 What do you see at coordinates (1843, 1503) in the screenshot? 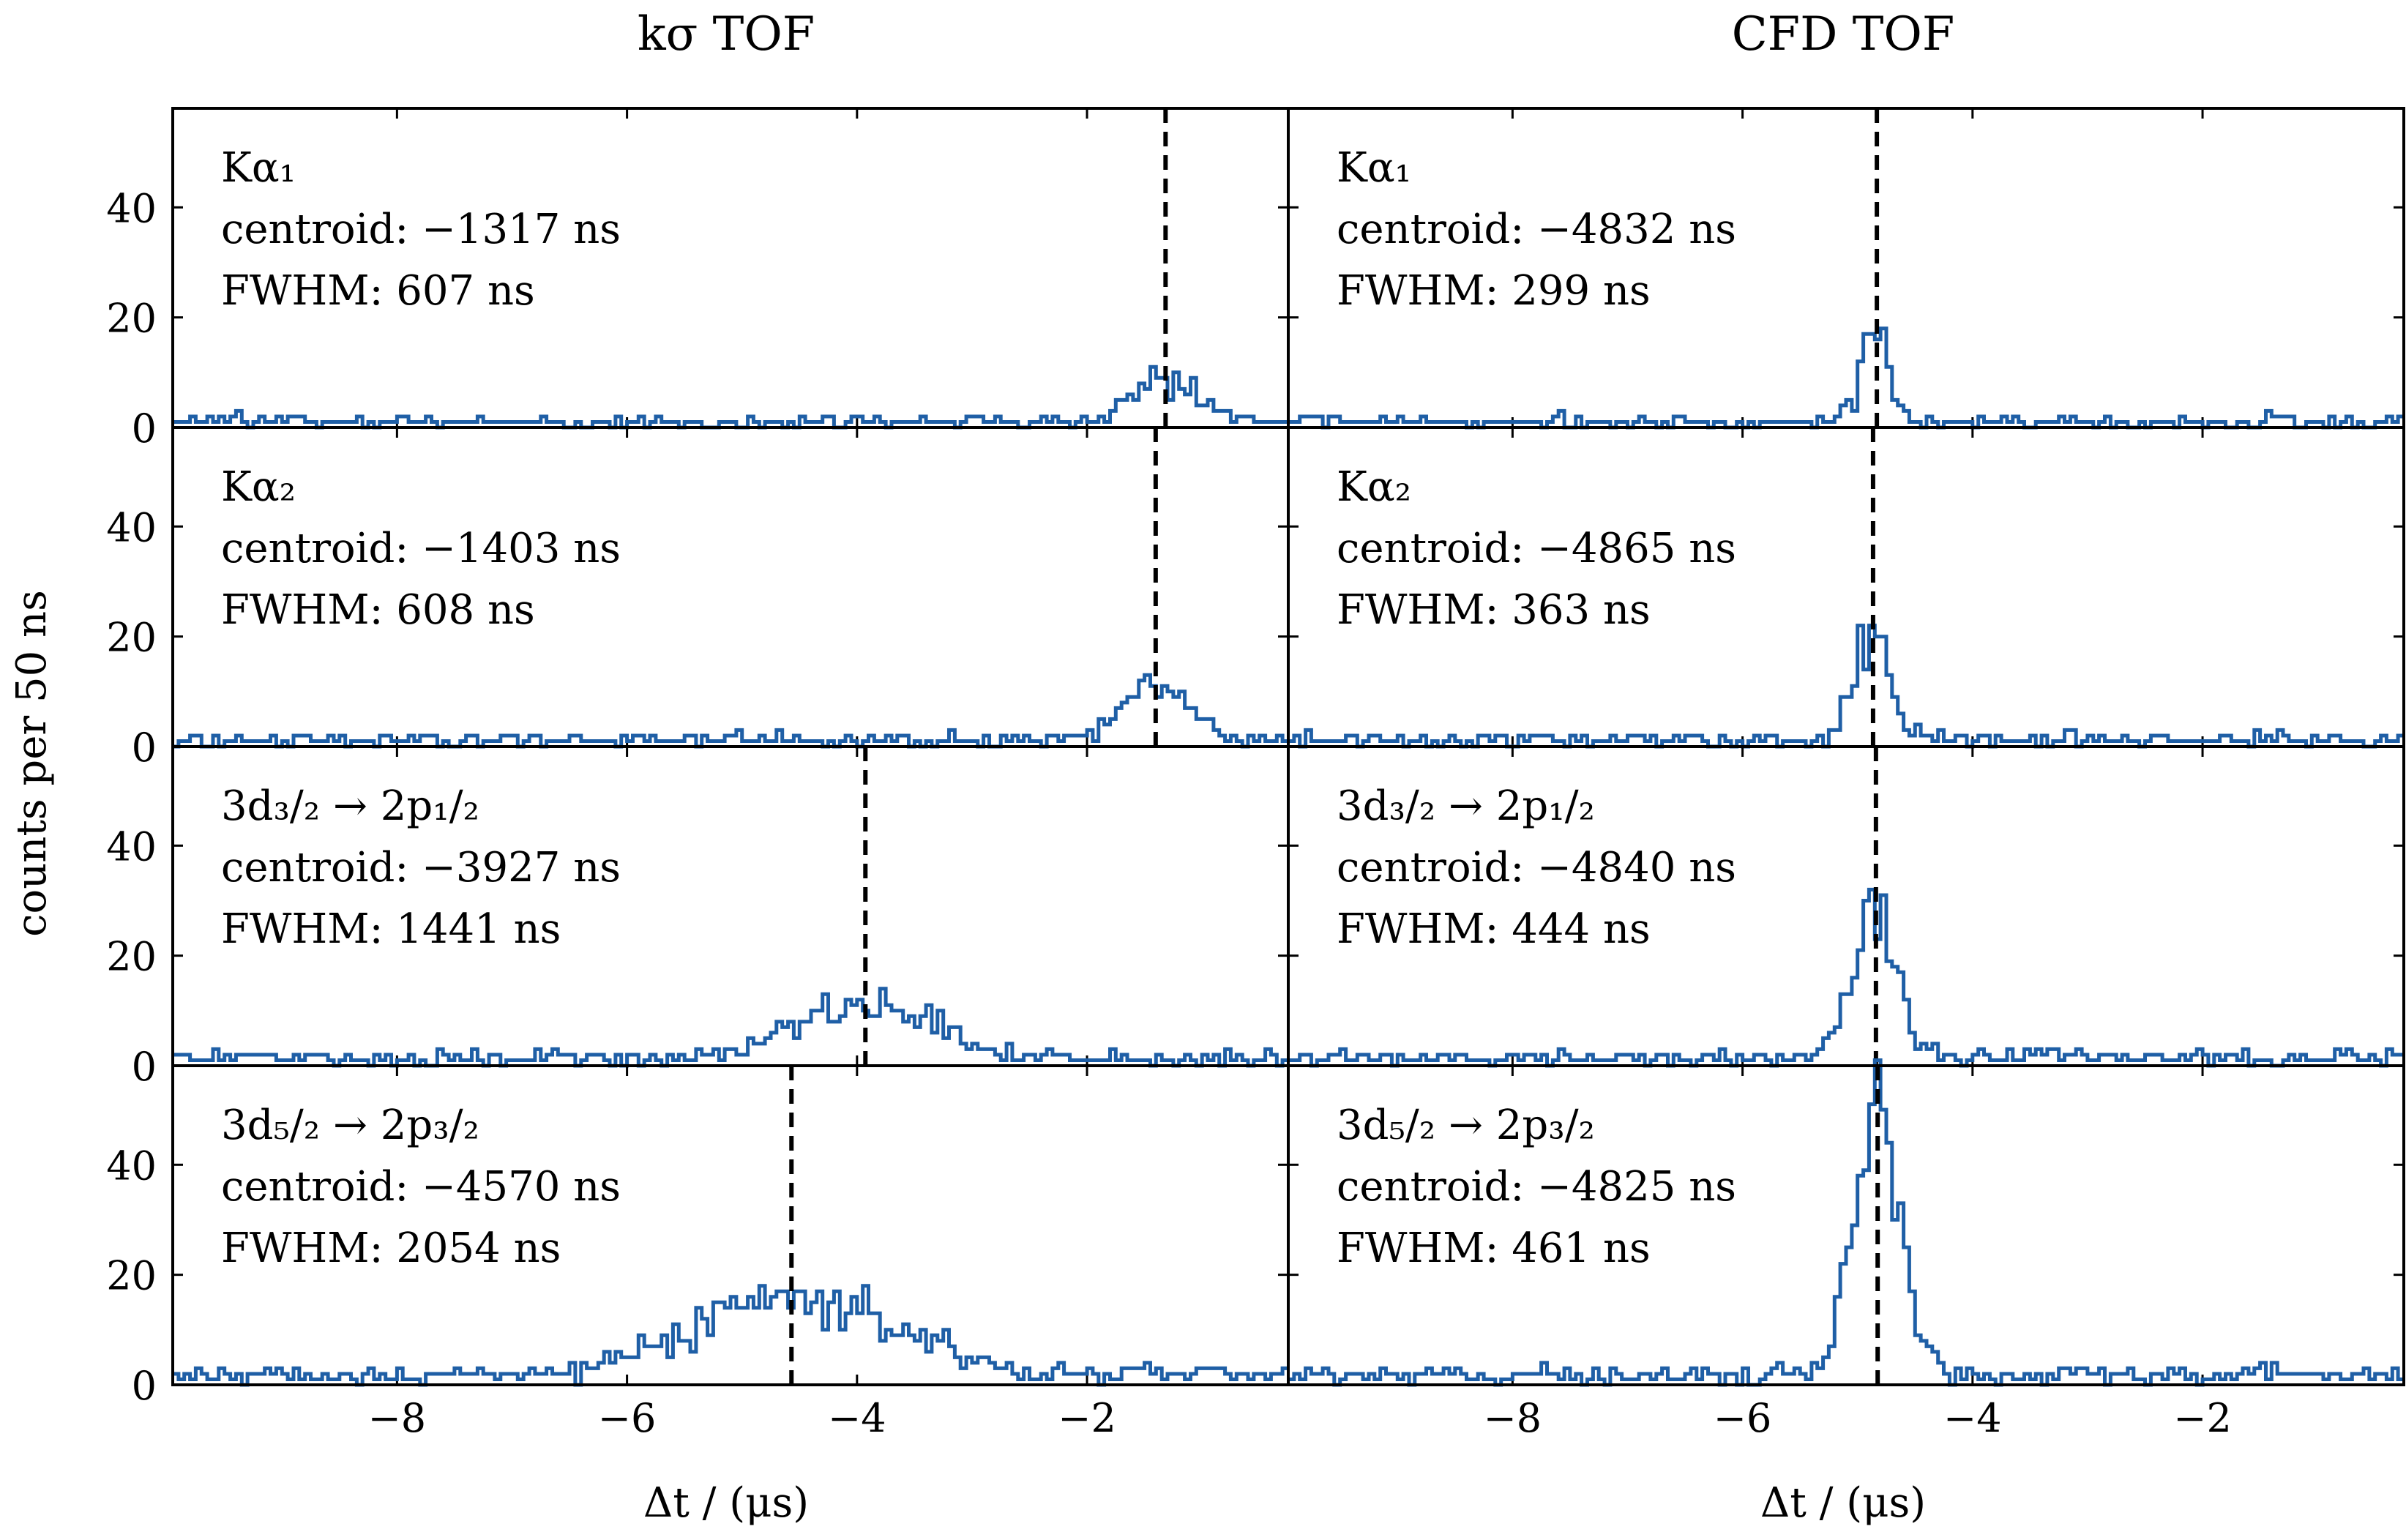
I see `x-axis-label-right: Δt / (μs)` at bounding box center [1843, 1503].